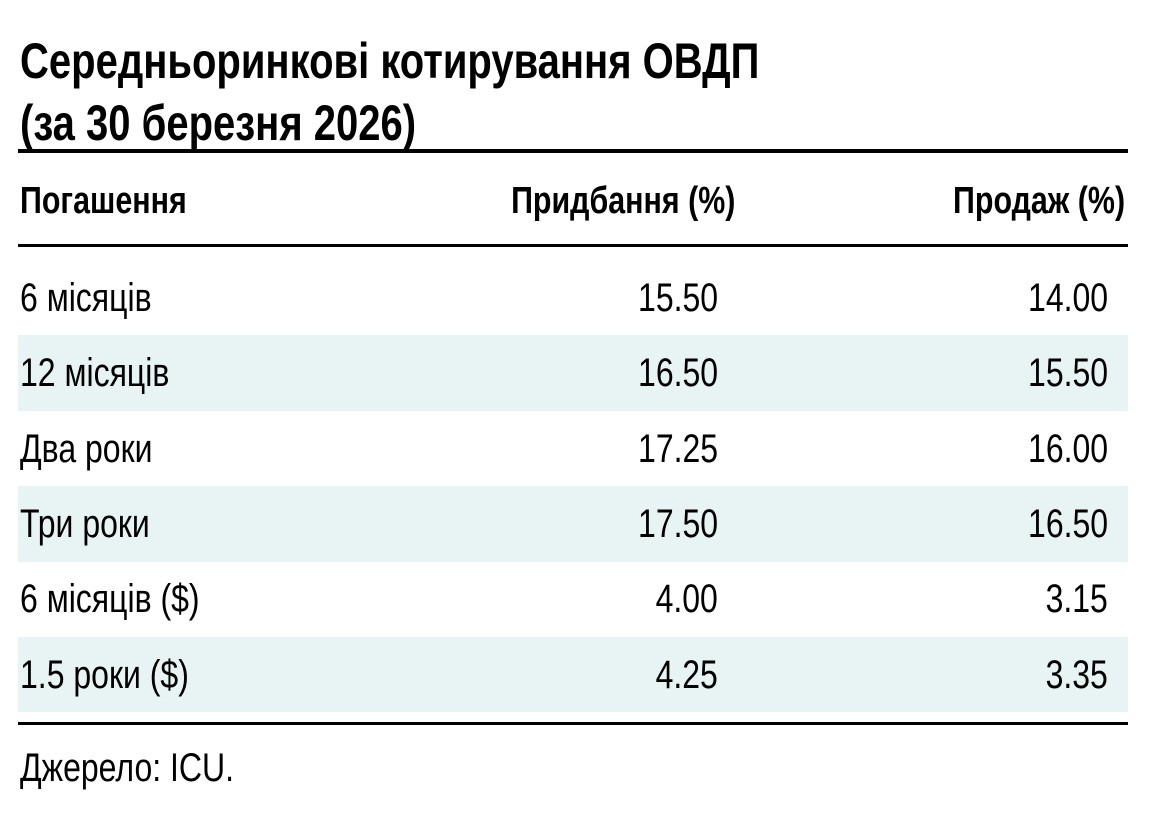 Image resolution: width=1149 pixels, height=813 pixels. Describe the element at coordinates (686, 674) in the screenshot. I see `cell-value: 4.25` at that location.